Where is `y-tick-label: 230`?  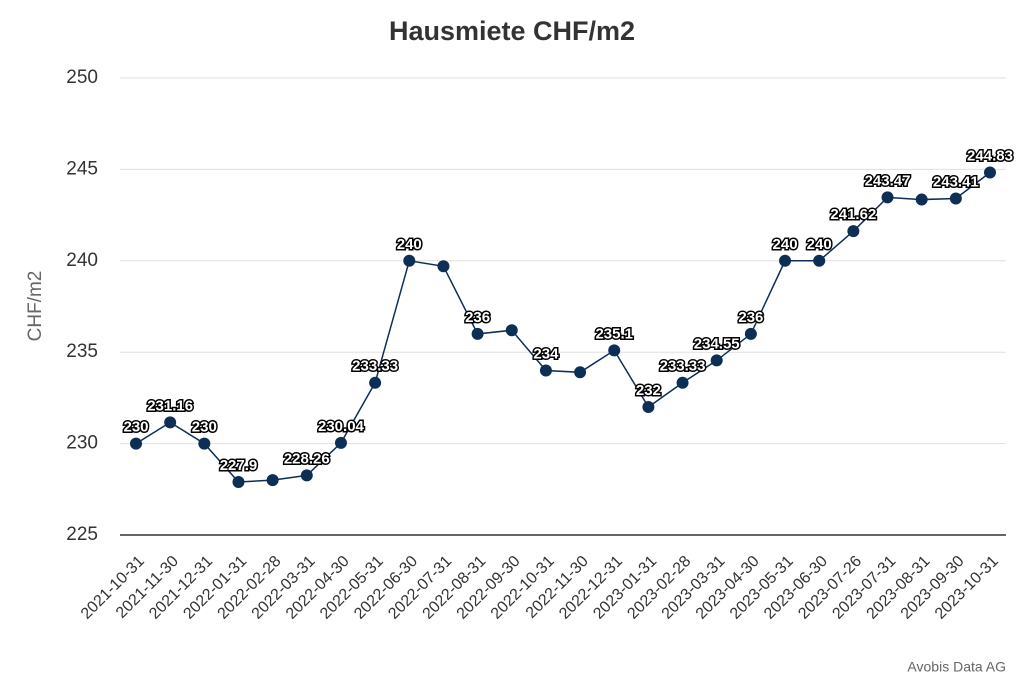 y-tick-label: 230 is located at coordinates (82, 443).